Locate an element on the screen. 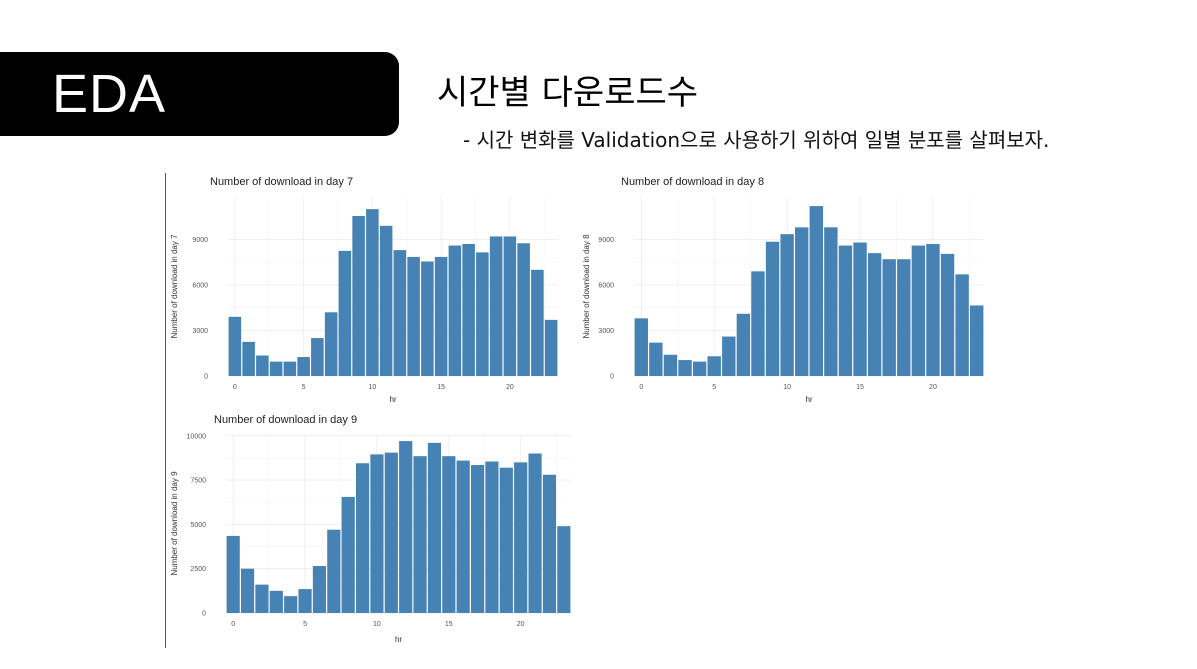  y-axis-label: Number of download in day 7 is located at coordinates (174, 286).